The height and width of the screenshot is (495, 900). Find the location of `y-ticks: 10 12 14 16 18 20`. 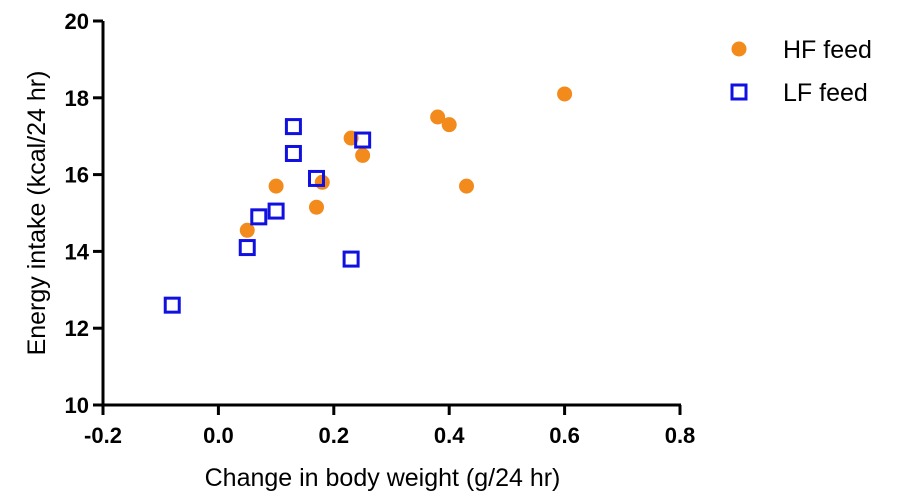

y-ticks: 10 12 14 16 18 20 is located at coordinates (84, 213).